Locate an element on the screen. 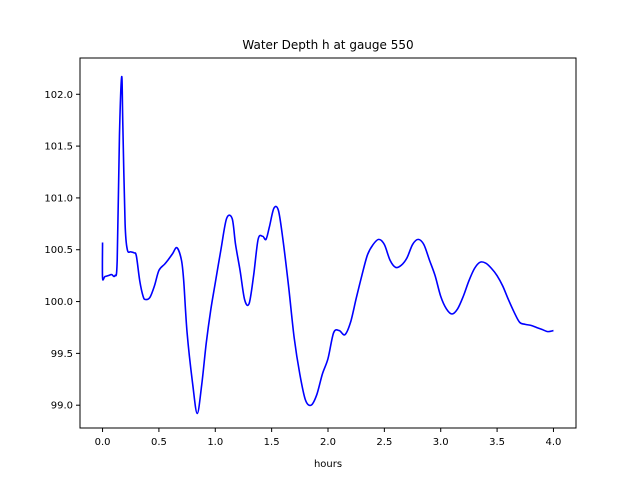  x-tick-label: 0.0 is located at coordinates (103, 442).